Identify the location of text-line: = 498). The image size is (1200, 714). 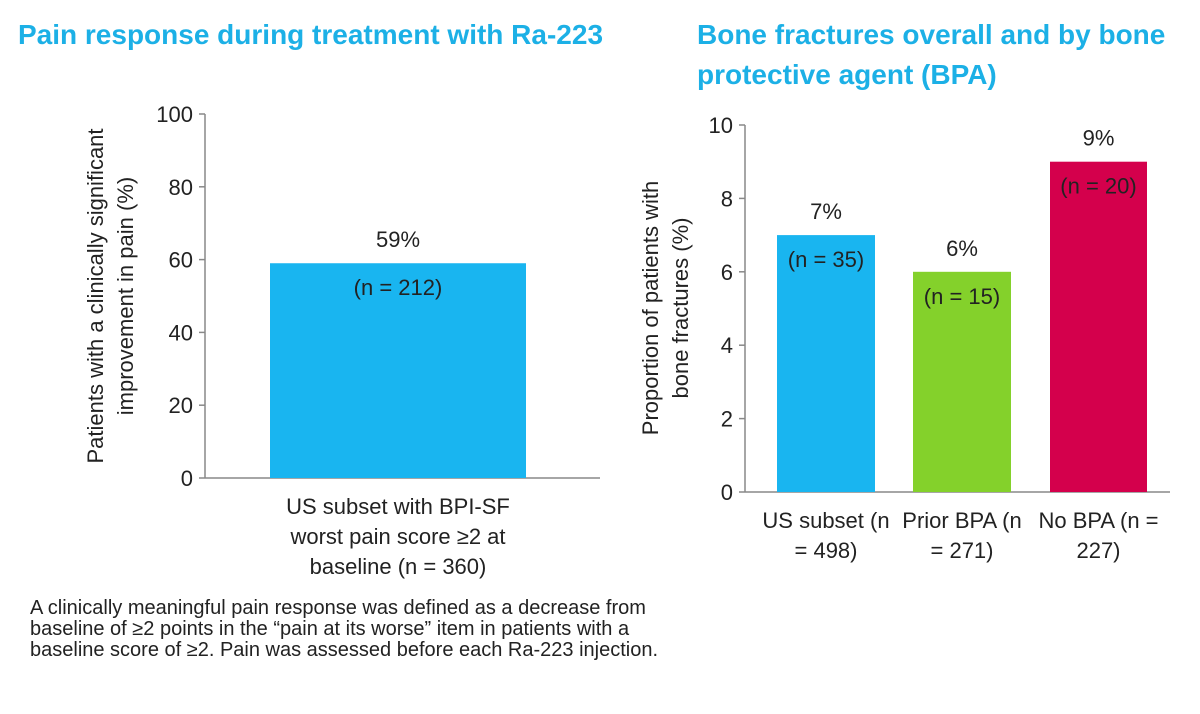
(826, 550).